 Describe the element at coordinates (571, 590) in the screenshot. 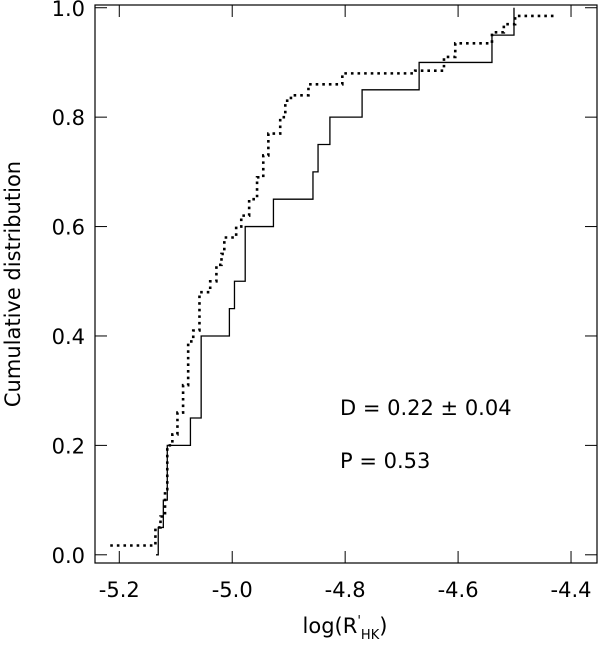

I see `x-tick-label: -4.4` at that location.